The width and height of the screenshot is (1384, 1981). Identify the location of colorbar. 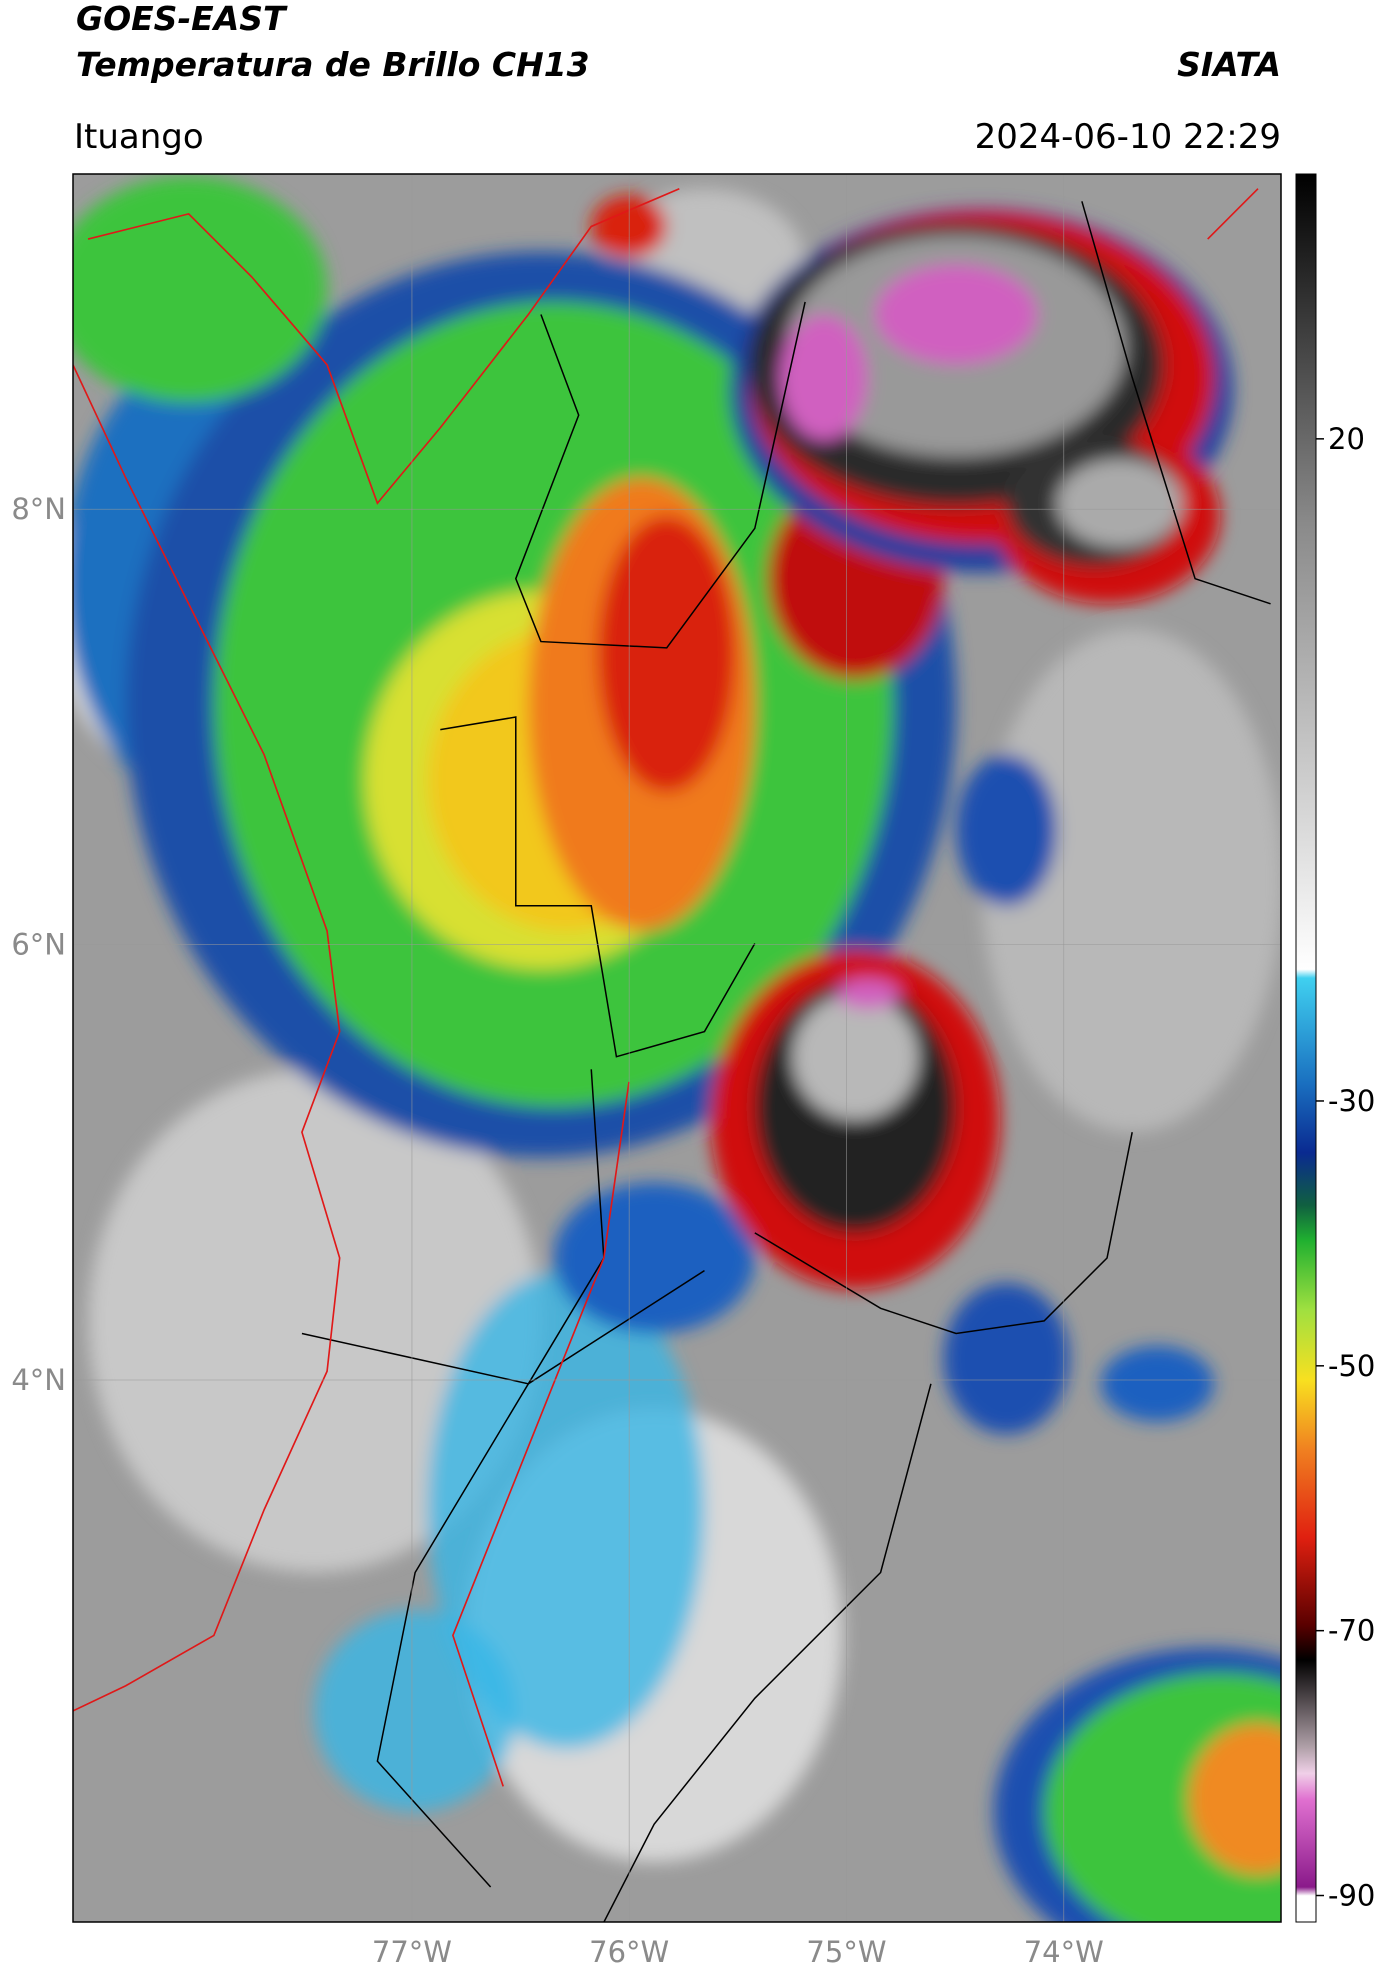
(1306, 1048).